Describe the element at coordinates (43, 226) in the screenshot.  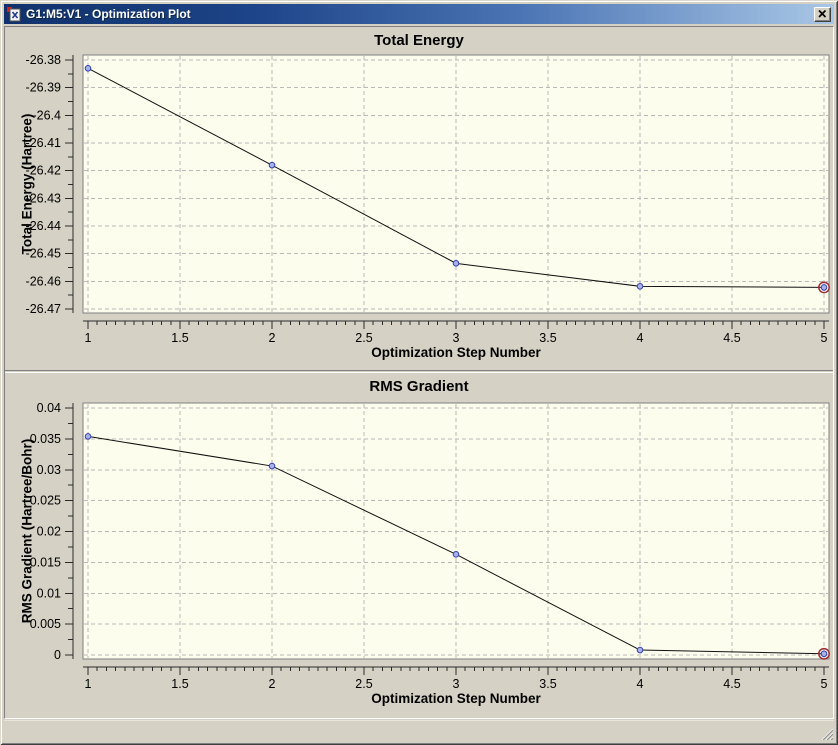
I see `y-tick-label: -26.44` at that location.